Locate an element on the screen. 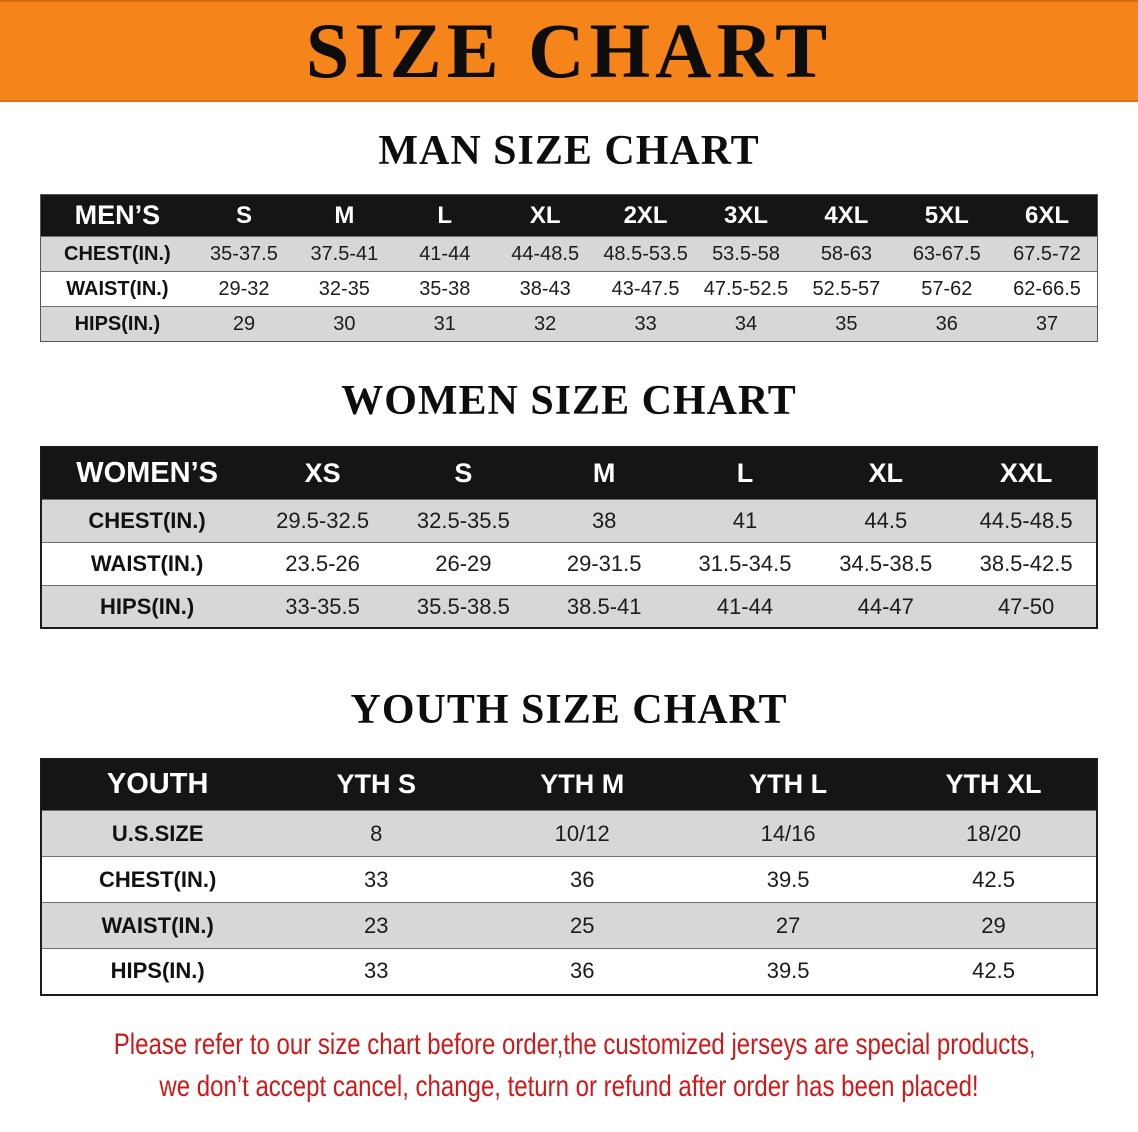 Image resolution: width=1138 pixels, height=1132 pixels. row-label-cell: U.S.SIZE is located at coordinates (157, 833).